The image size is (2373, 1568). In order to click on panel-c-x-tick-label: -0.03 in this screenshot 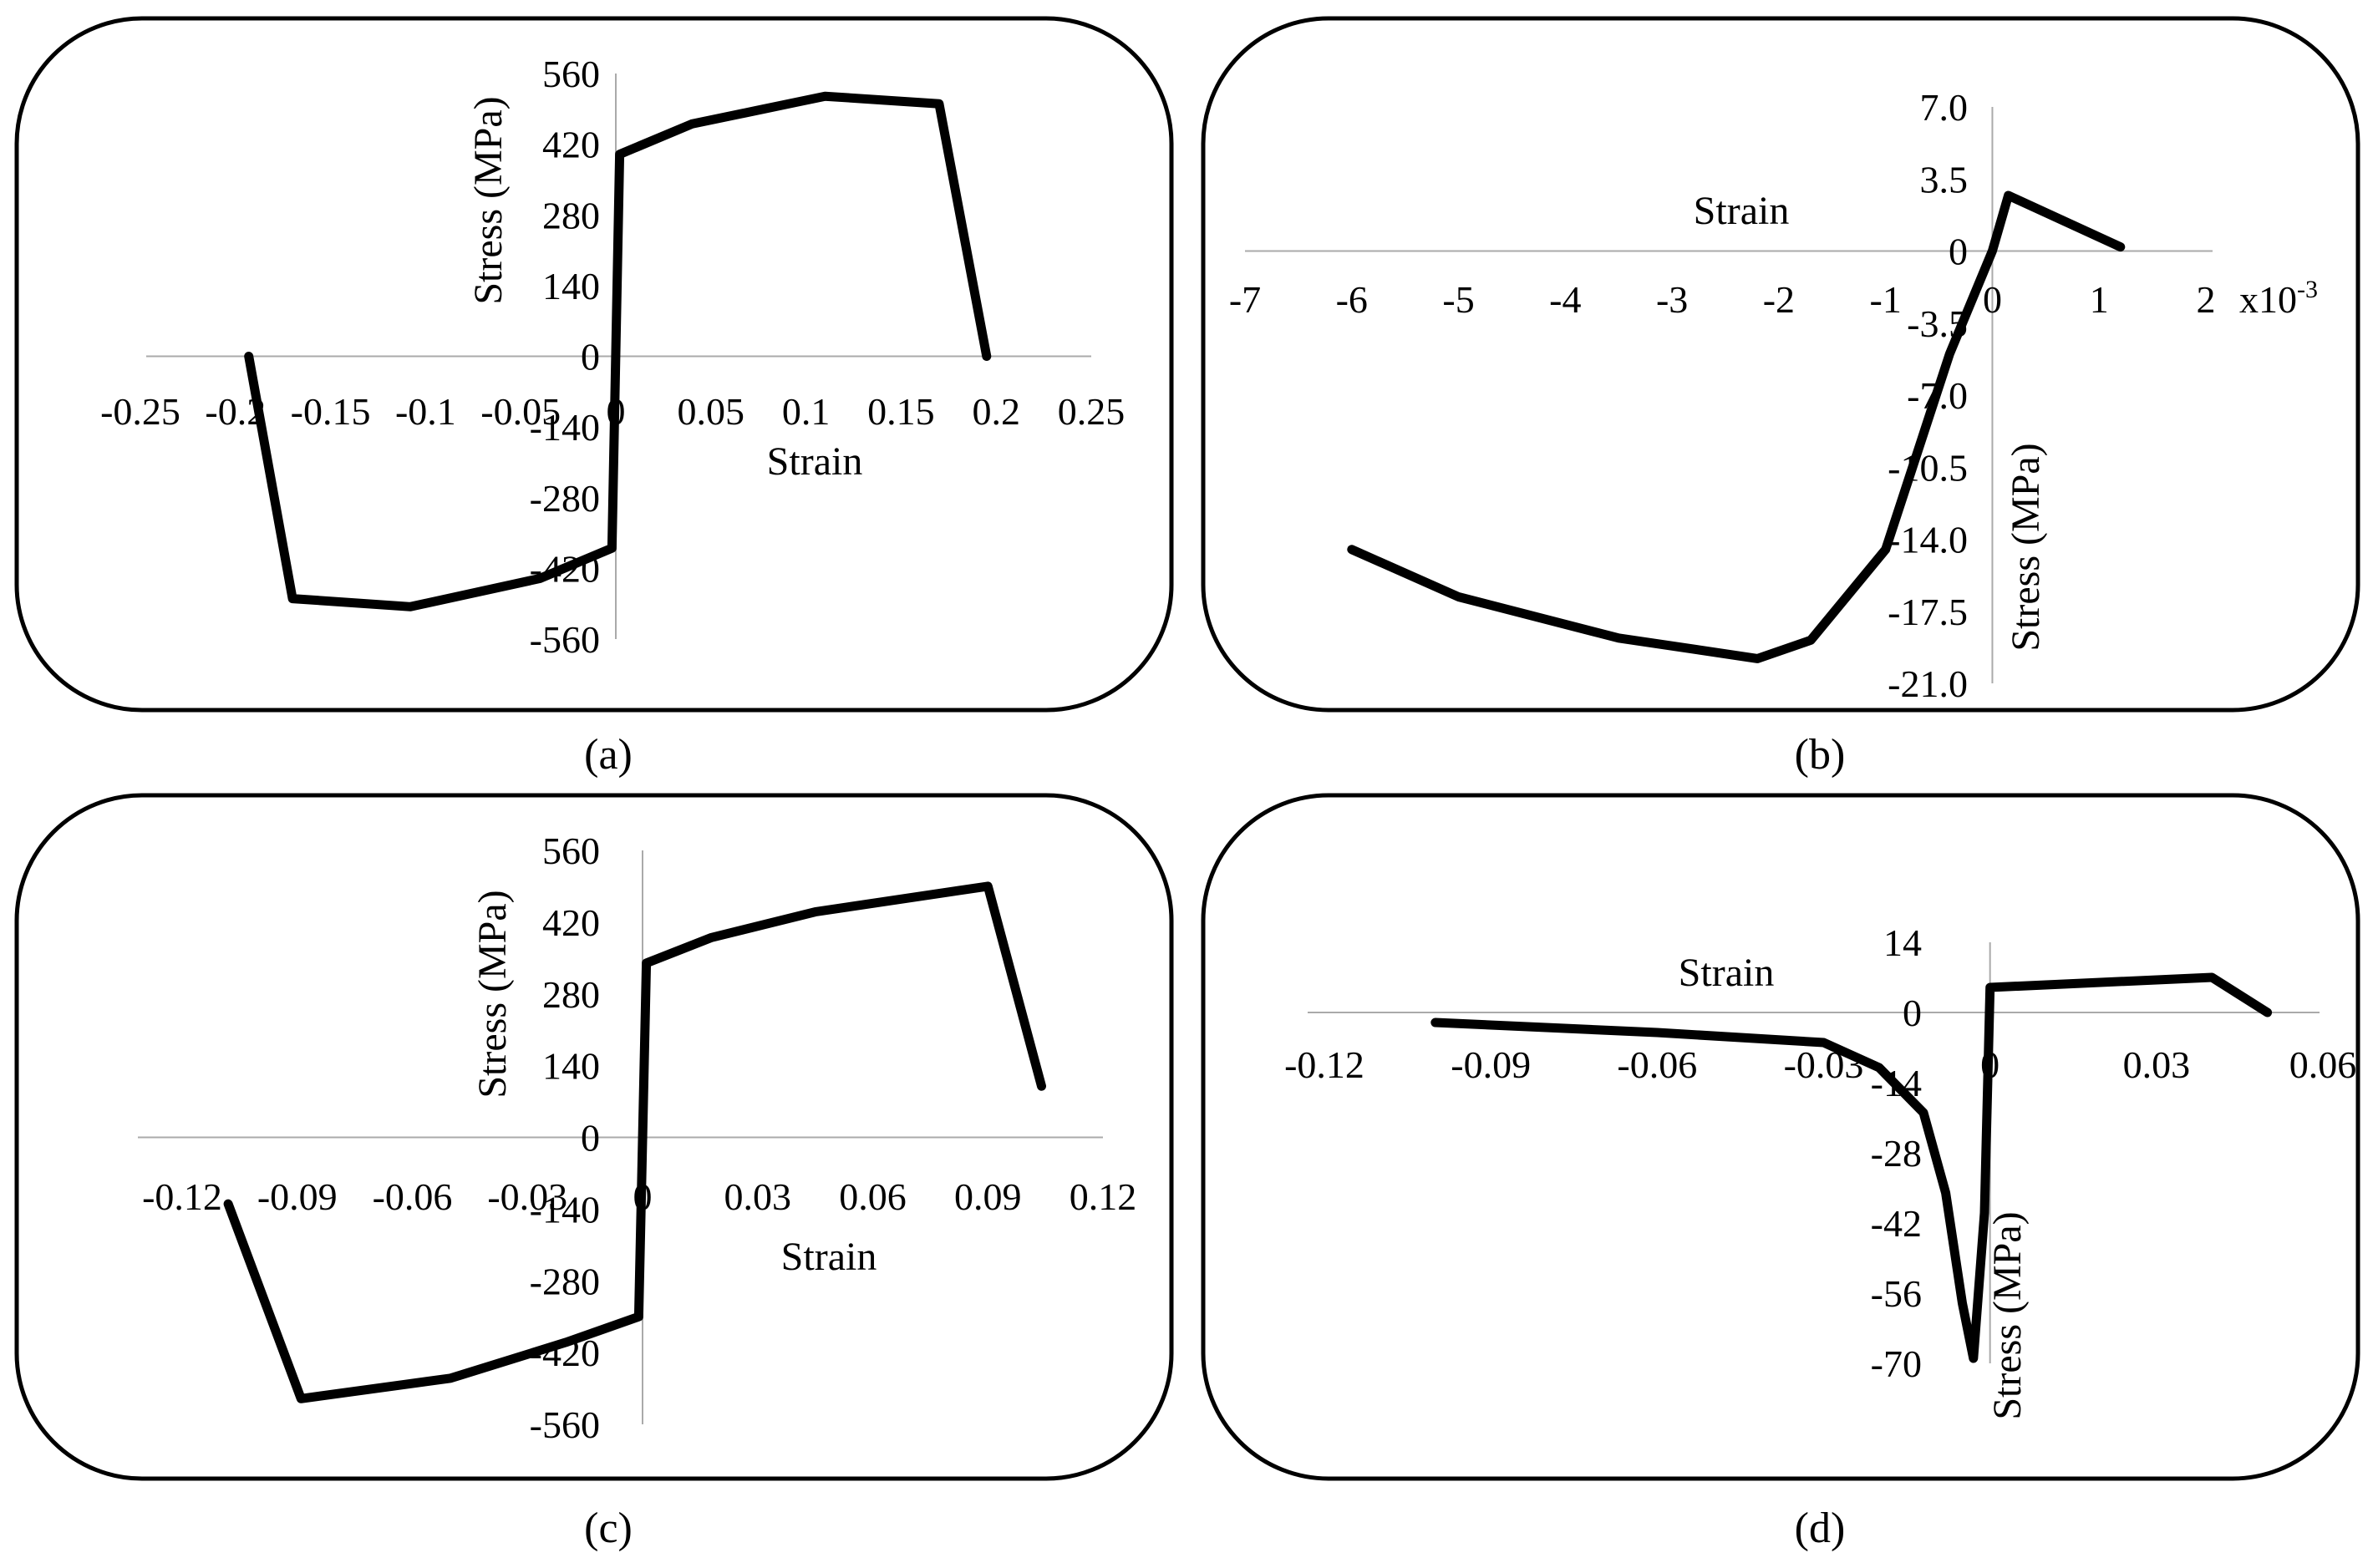, I will do `click(527, 1196)`.